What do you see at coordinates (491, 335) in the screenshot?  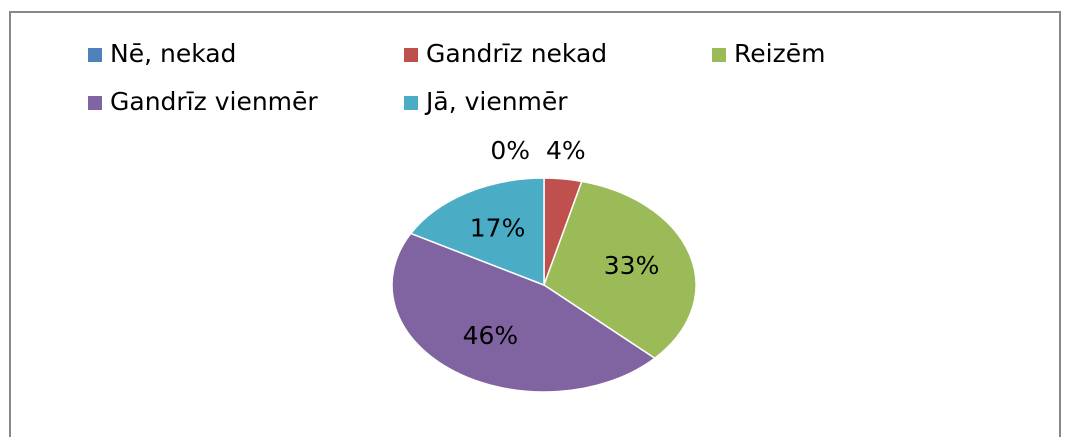 I see `data-label: 46%` at bounding box center [491, 335].